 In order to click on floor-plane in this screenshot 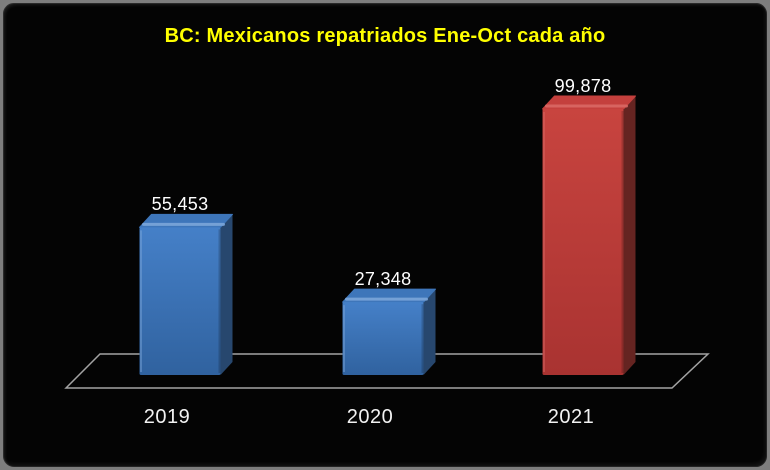, I will do `click(387, 371)`.